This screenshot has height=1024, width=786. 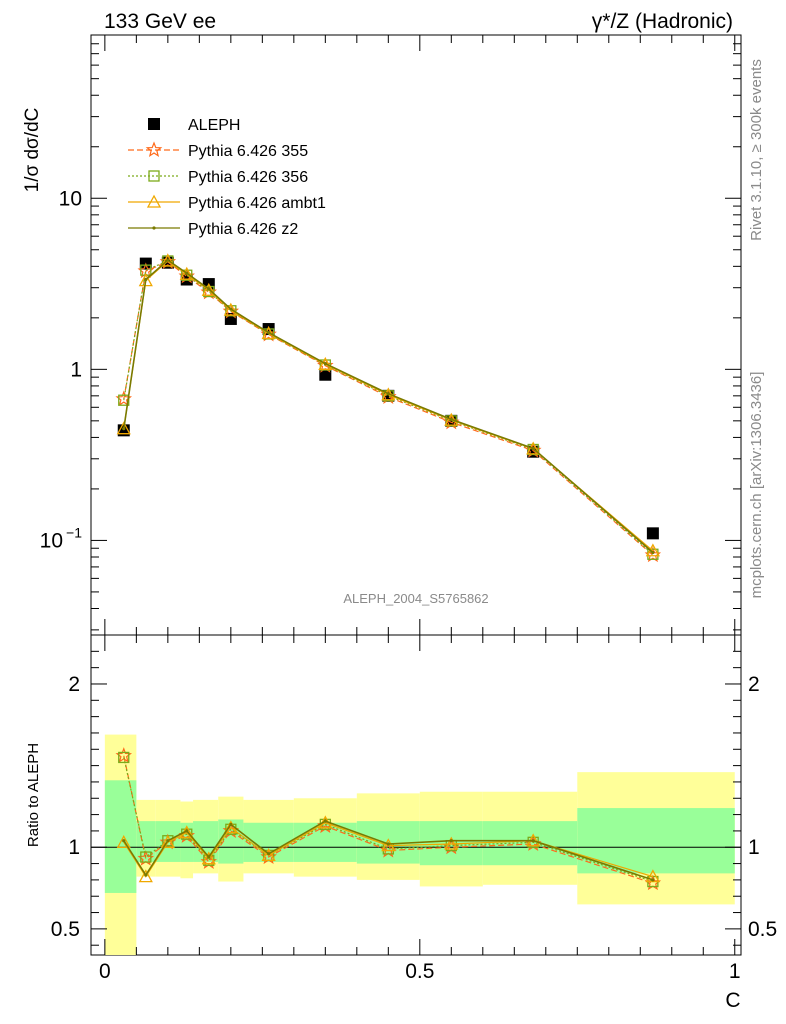 I want to click on legend-marker-p355, so click(x=154, y=149).